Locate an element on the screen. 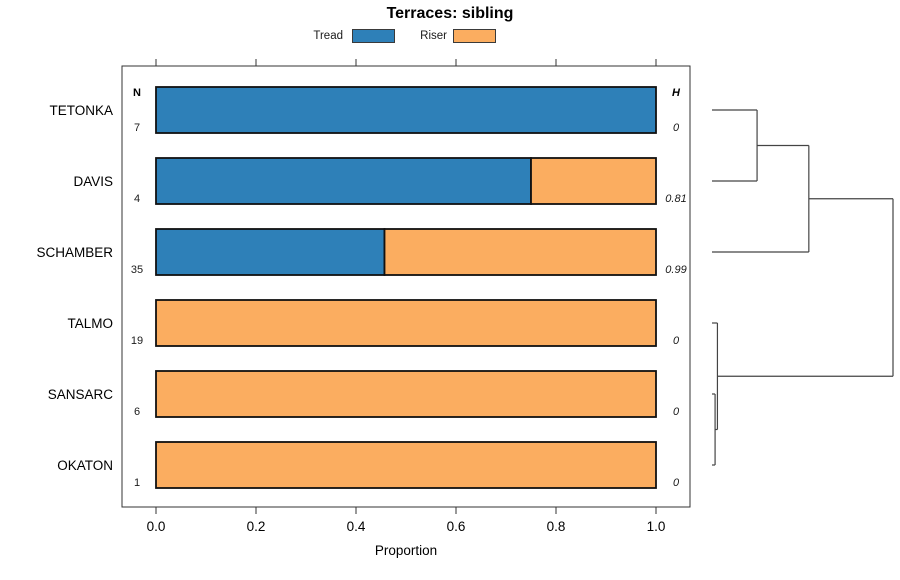 The height and width of the screenshot is (580, 900). category-label: SANSARC is located at coordinates (81, 394).